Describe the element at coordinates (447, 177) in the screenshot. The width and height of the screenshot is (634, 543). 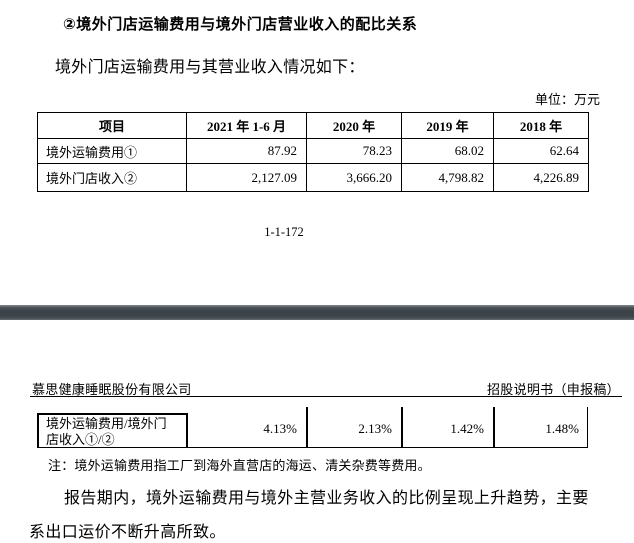
I see `cell-value: 4,798.82` at that location.